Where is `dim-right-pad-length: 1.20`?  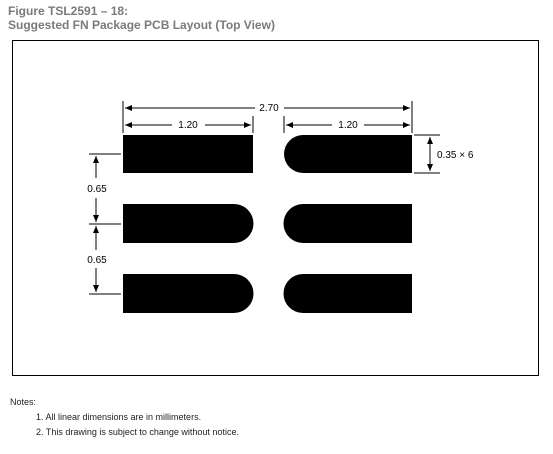 dim-right-pad-length: 1.20 is located at coordinates (348, 125).